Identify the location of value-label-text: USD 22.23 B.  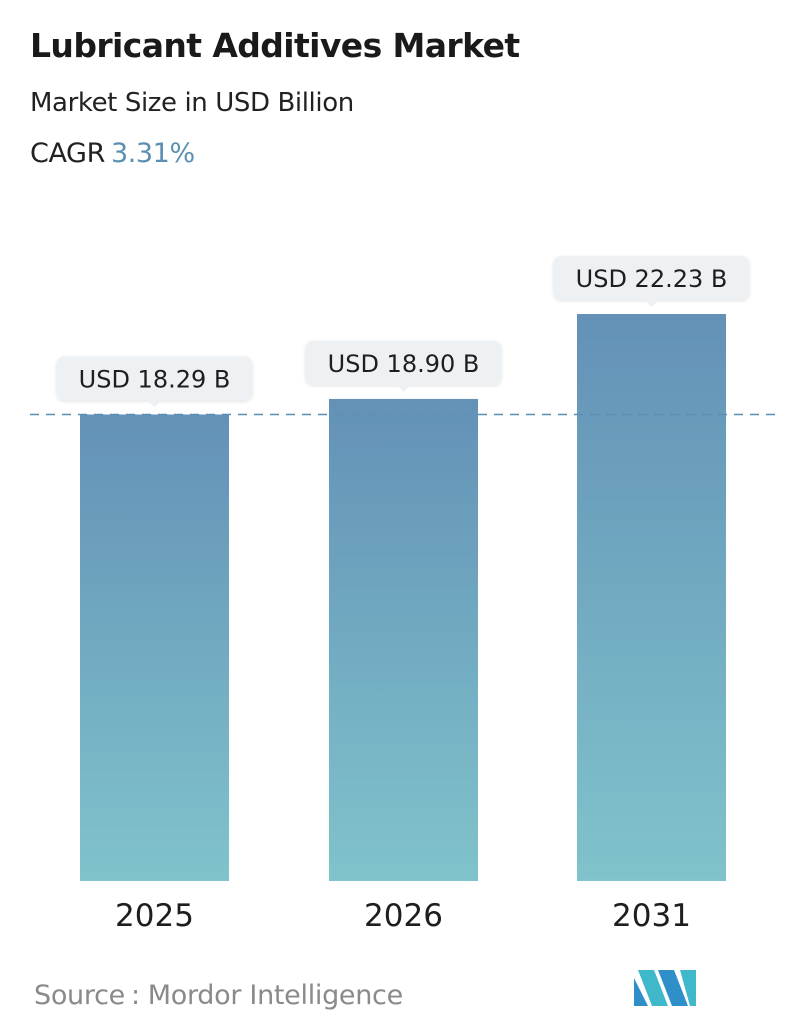
(652, 279).